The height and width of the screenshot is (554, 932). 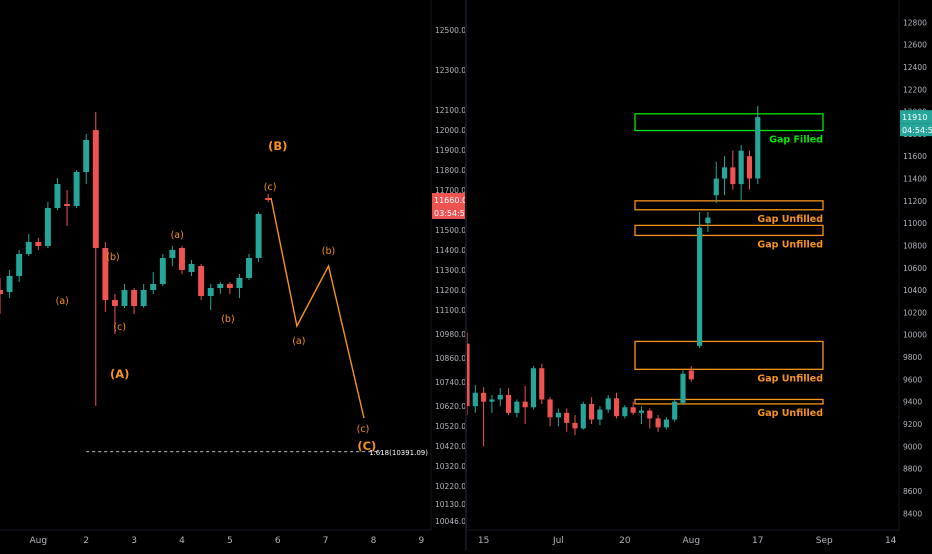 I want to click on y-tick-label: 12500.00, so click(x=450, y=30).